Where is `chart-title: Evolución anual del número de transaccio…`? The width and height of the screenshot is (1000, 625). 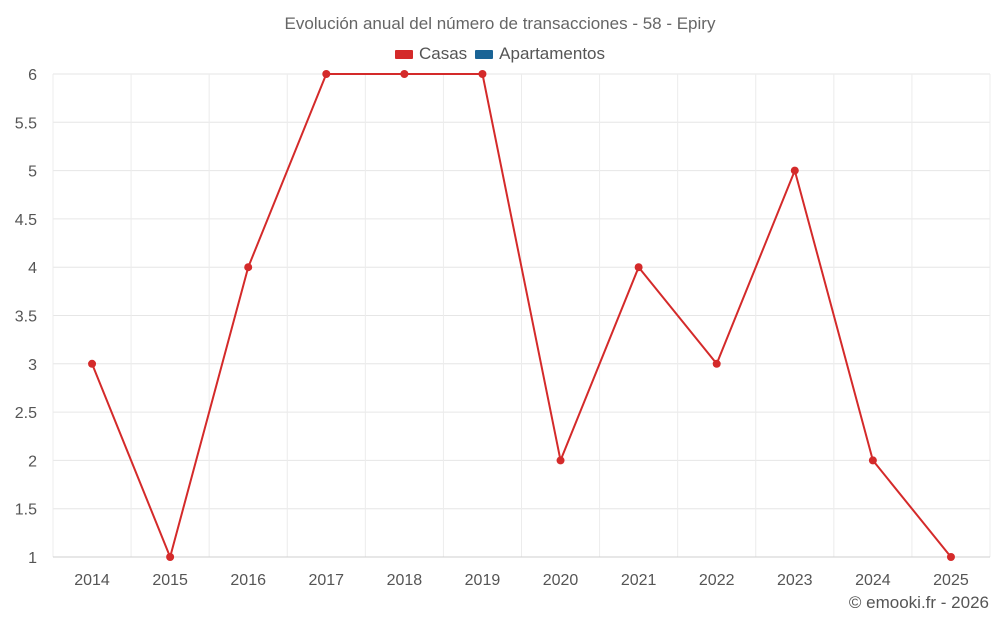 chart-title: Evolución anual del número de transaccio… is located at coordinates (500, 23).